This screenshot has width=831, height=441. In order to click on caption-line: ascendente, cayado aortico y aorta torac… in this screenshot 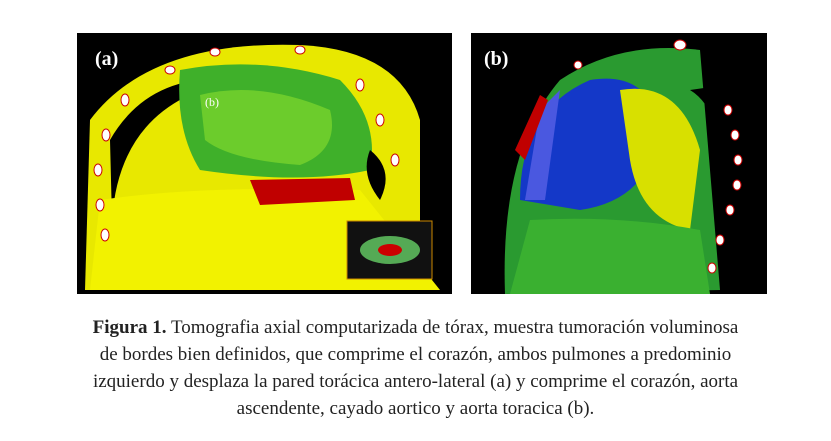, I will do `click(415, 408)`.